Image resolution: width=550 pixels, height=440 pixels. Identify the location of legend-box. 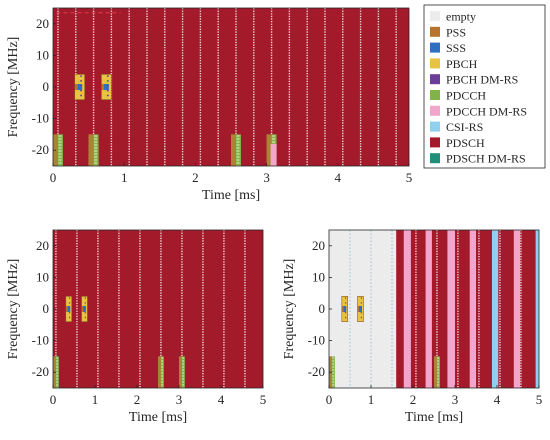
(484, 86).